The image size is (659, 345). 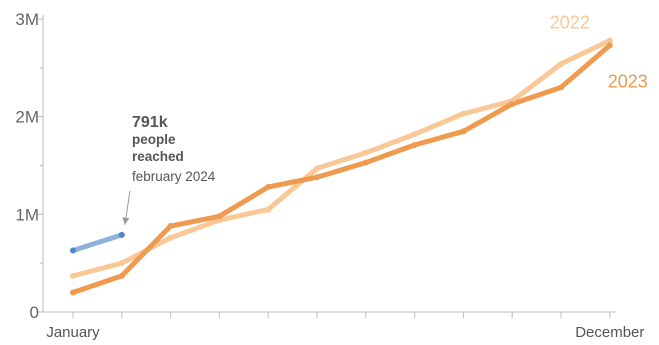 I want to click on x-axis-ticks: January December, so click(x=345, y=326).